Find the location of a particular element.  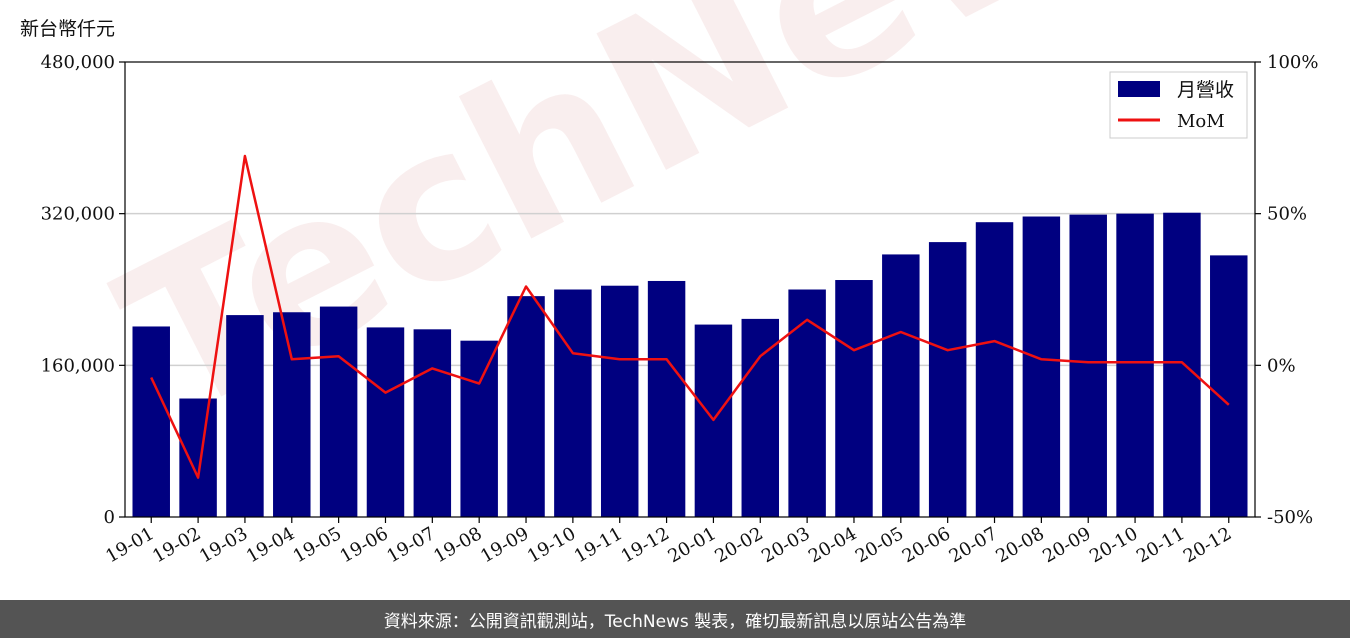

y-right-tick-label: 0% is located at coordinates (1281, 365).